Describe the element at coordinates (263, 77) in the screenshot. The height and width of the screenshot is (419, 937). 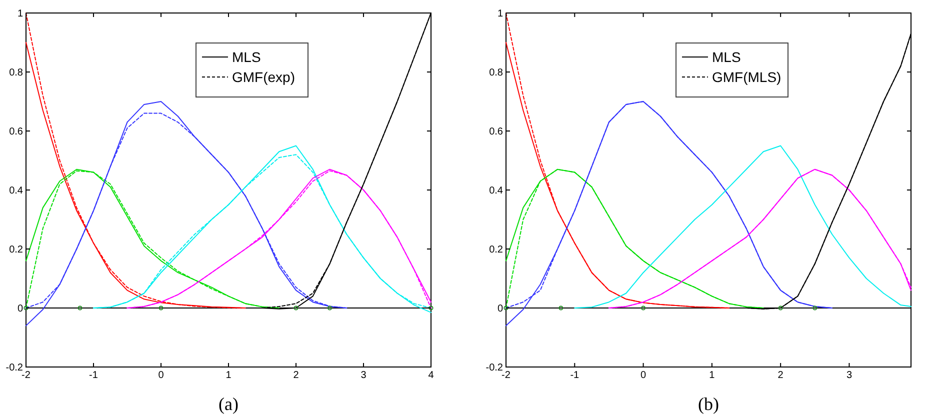
I see `legend-label: GMF(exp)` at that location.